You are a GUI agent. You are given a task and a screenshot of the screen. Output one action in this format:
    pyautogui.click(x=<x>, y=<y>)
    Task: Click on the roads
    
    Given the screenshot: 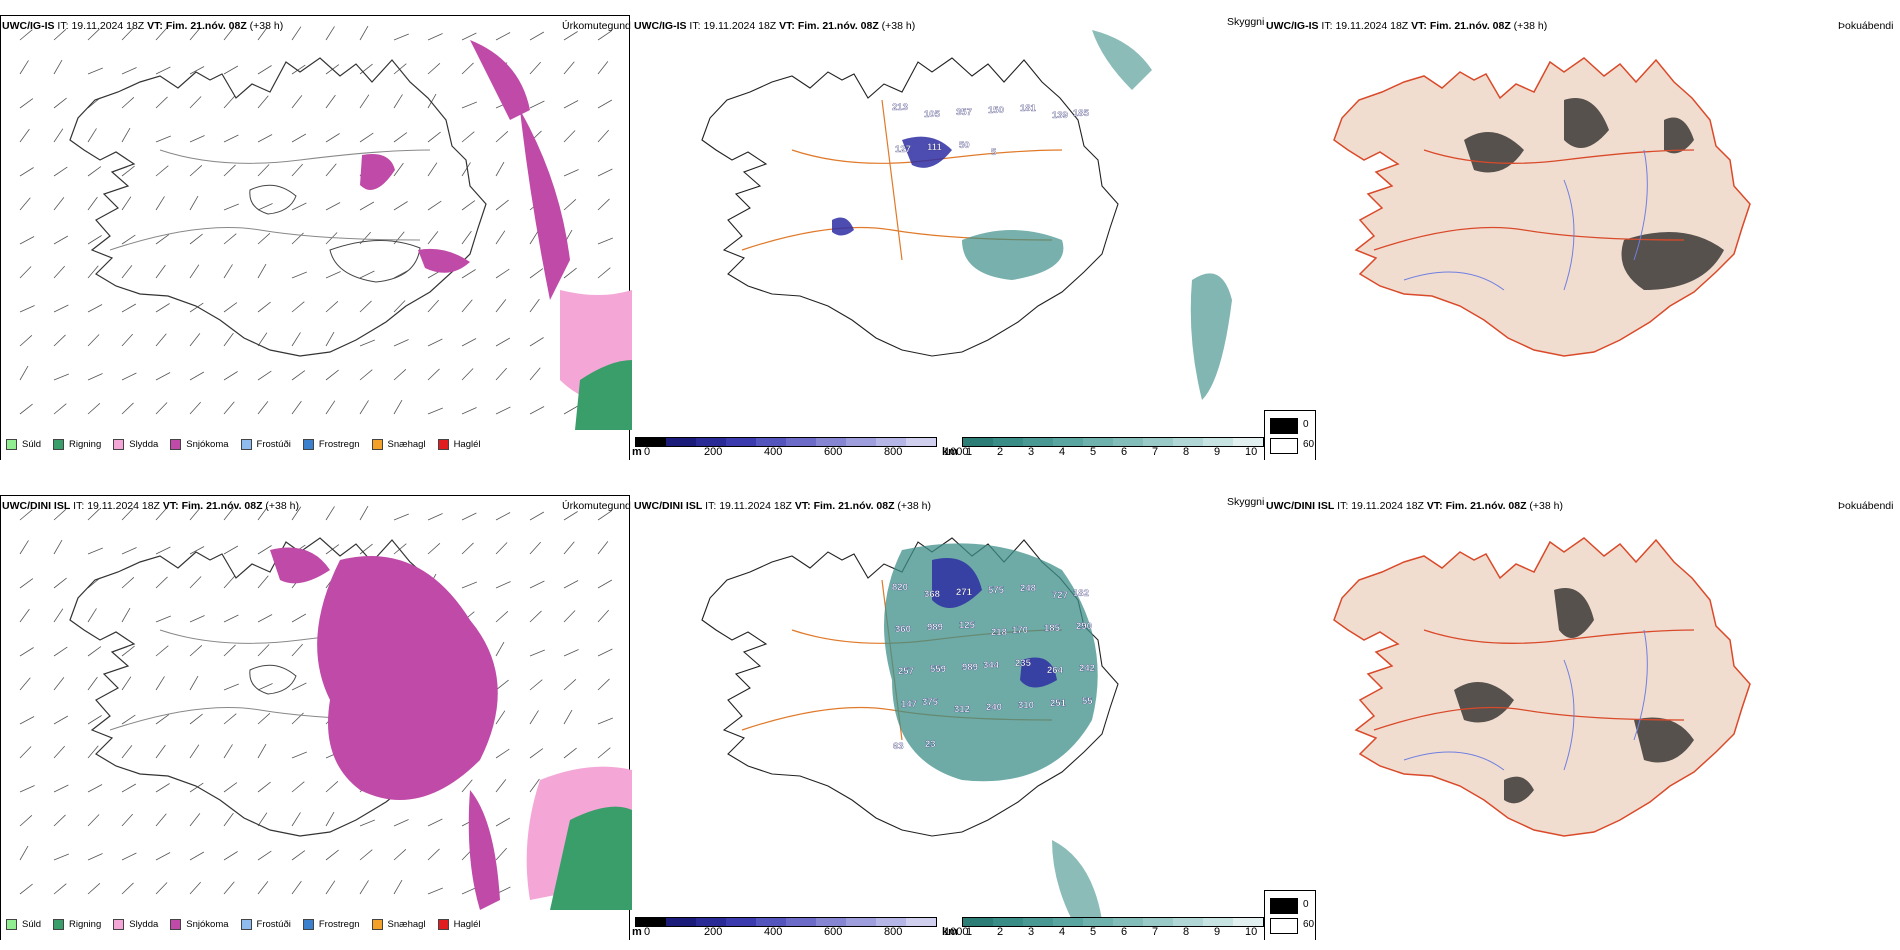 What is the action you would take?
    pyautogui.click(x=1534, y=680)
    